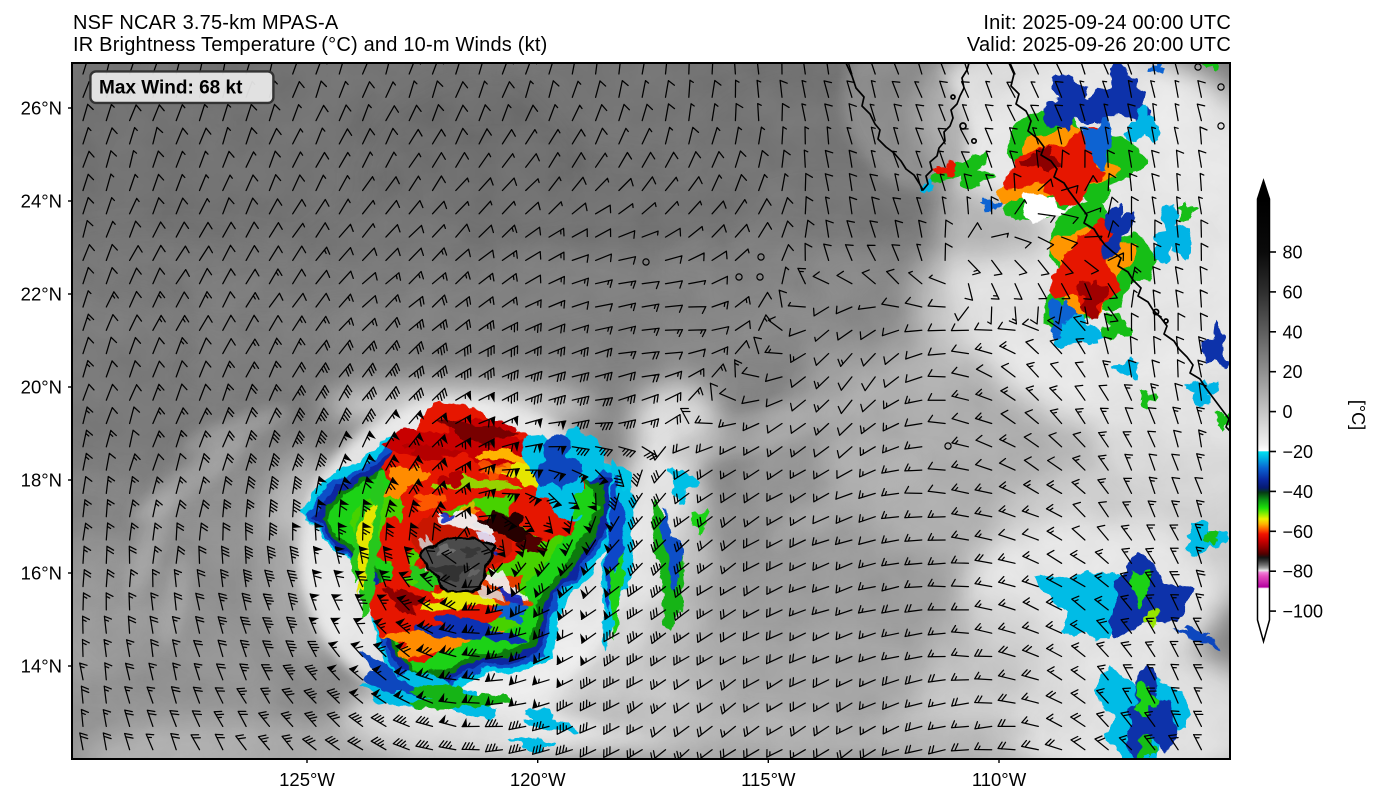 This screenshot has height=803, width=1376. Describe the element at coordinates (307, 779) in the screenshot. I see `svg-text: 125°W` at that location.